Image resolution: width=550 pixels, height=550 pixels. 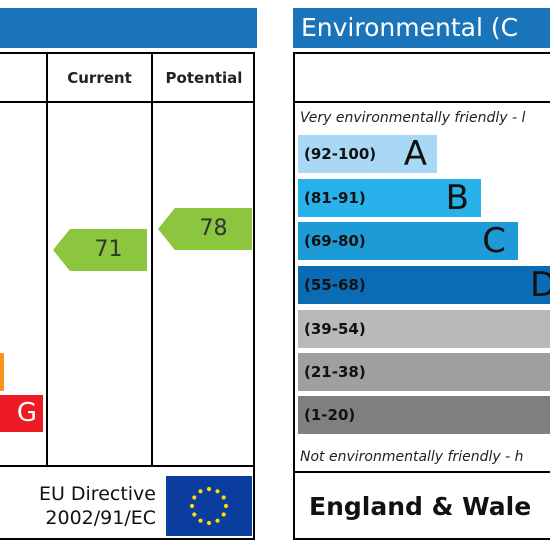 I want to click on potential-rating-value: 78, so click(x=213, y=228).